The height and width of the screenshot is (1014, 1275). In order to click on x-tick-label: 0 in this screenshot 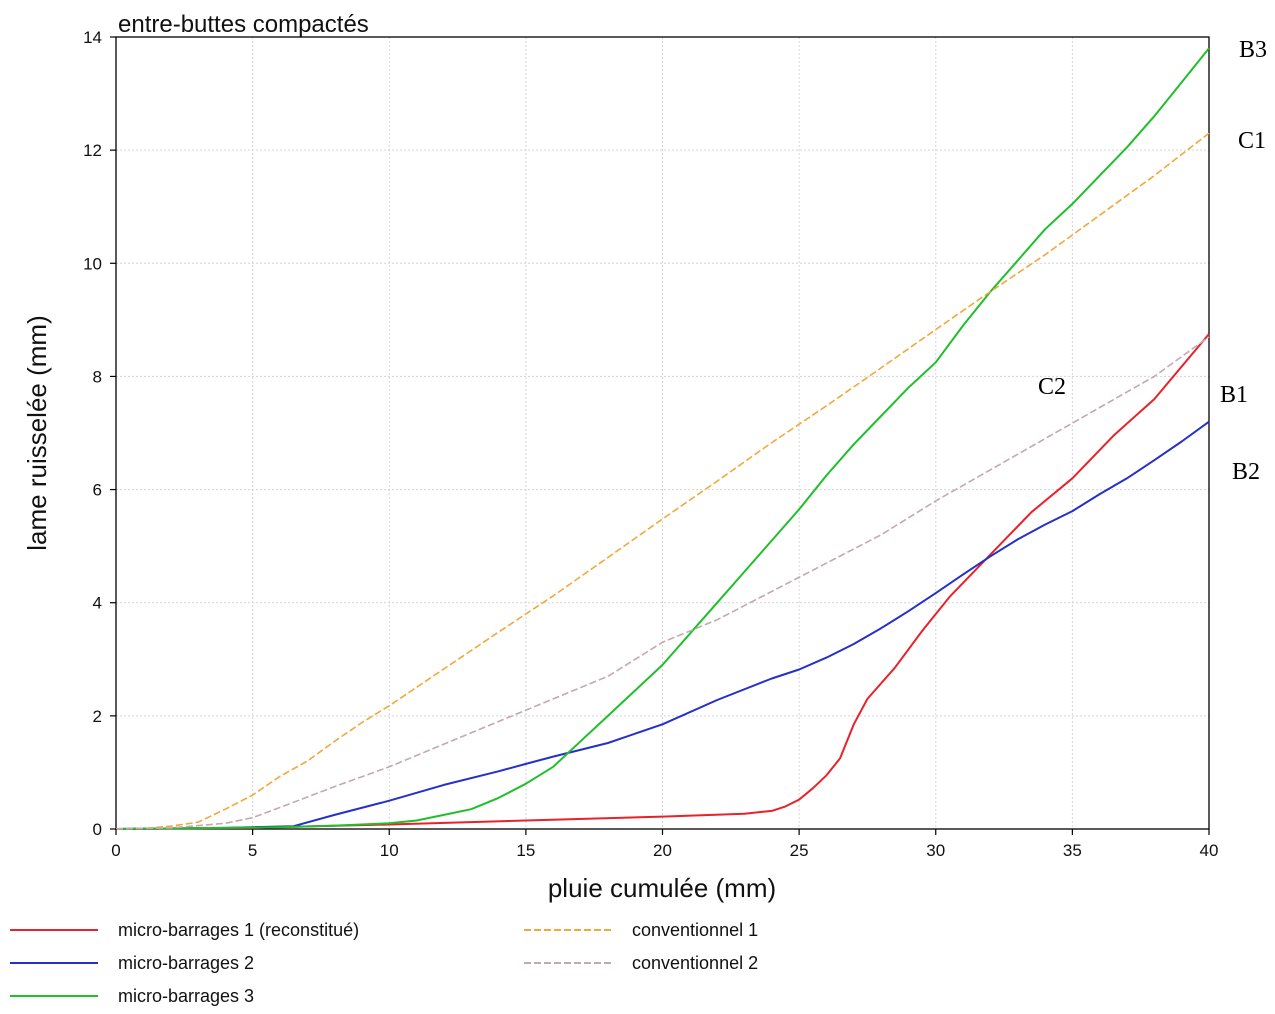, I will do `click(115, 850)`.